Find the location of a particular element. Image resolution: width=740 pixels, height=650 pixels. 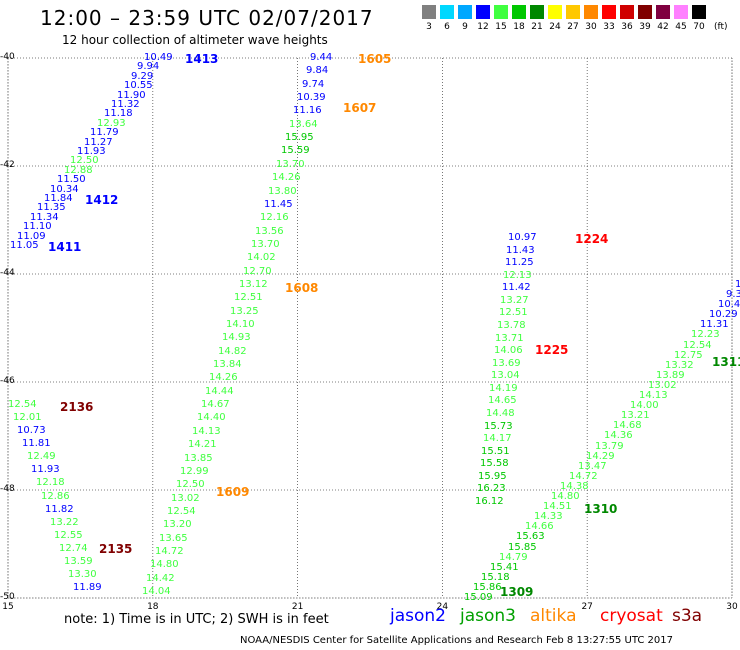

wave-height-value: 13.71 is located at coordinates (509, 338).